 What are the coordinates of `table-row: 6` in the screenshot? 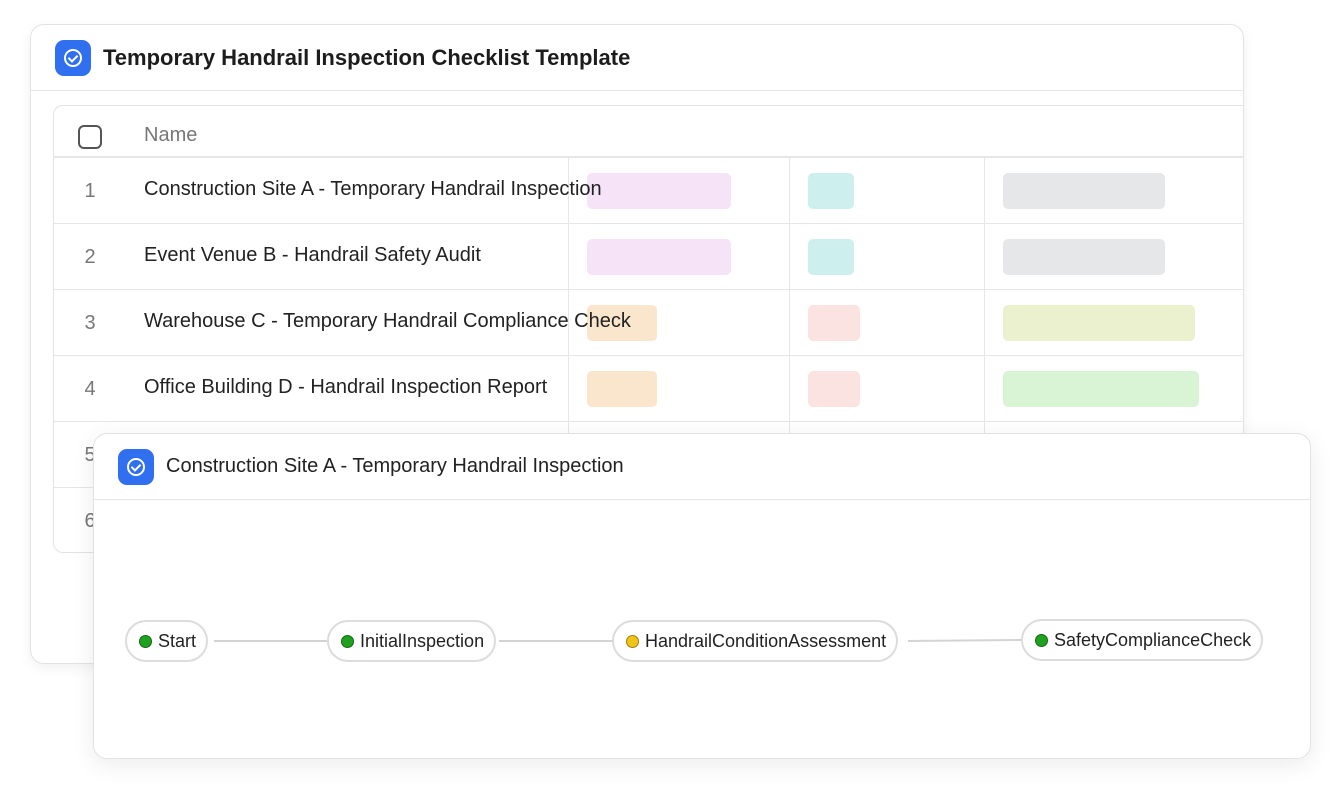 It's located at (648, 520).